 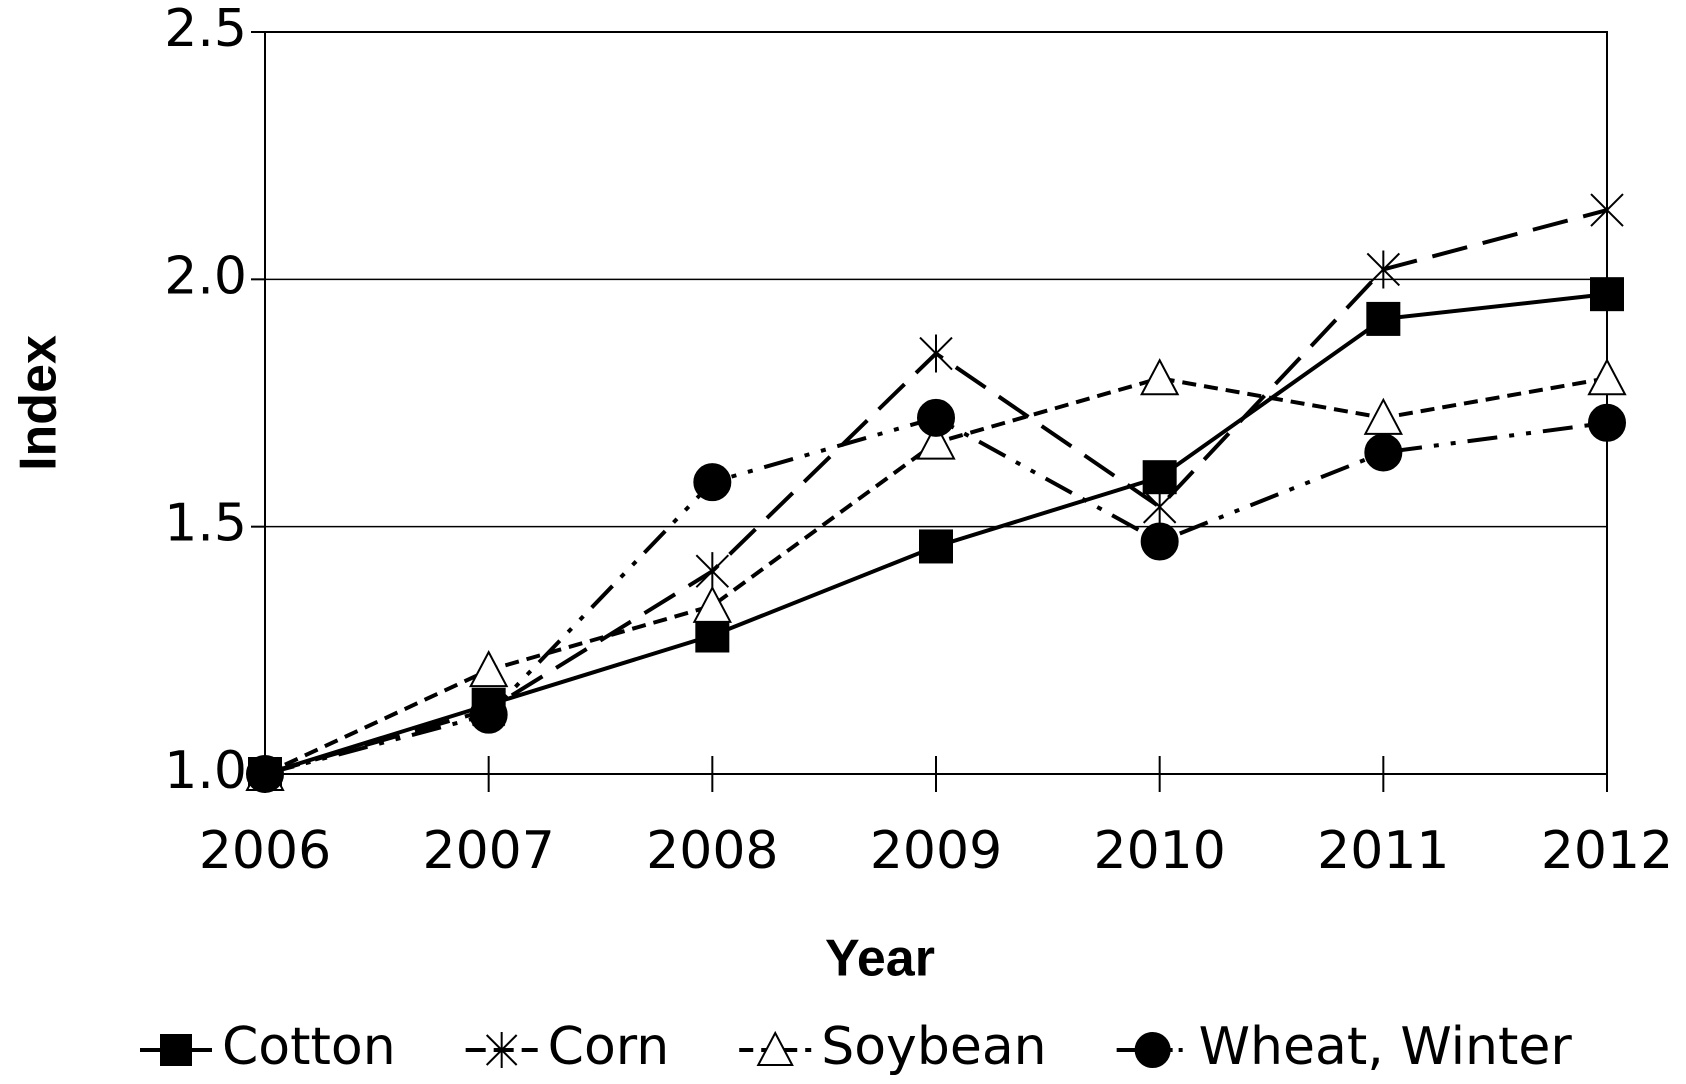 I want to click on y-axis-title: Index, so click(x=39, y=403).